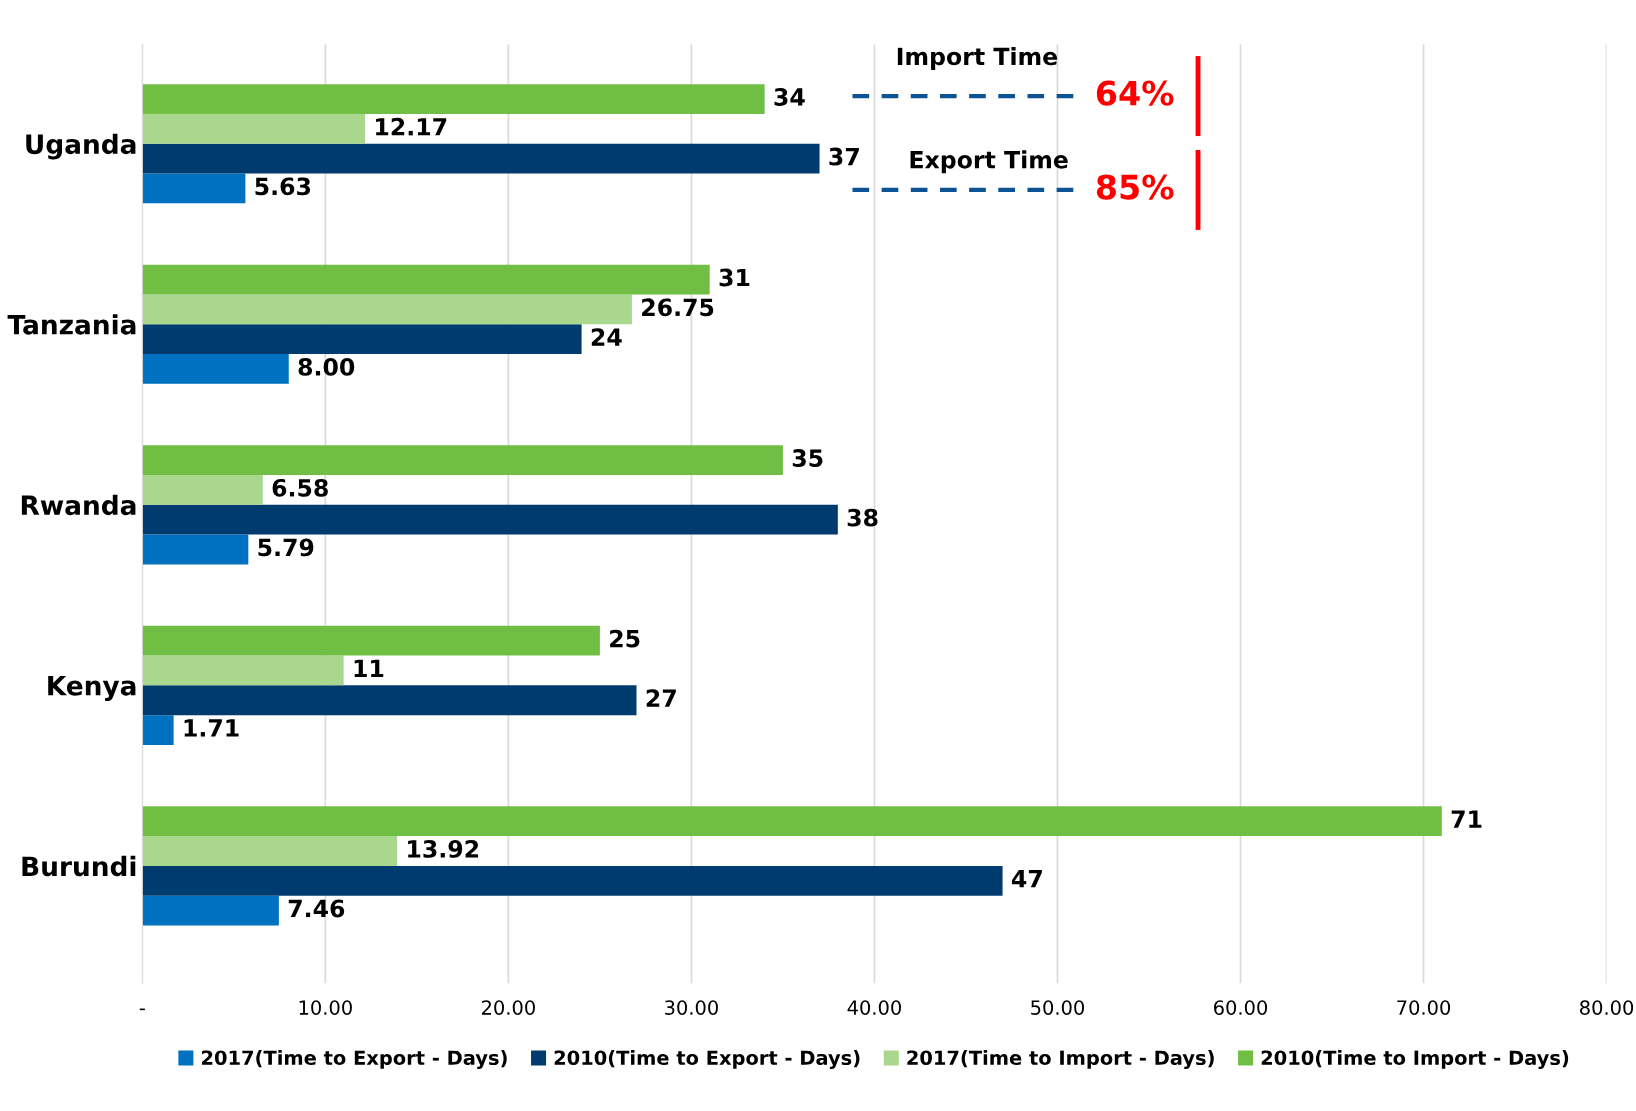 The height and width of the screenshot is (1111, 1636). Describe the element at coordinates (326, 366) in the screenshot. I see `data-label: 8.00` at that location.